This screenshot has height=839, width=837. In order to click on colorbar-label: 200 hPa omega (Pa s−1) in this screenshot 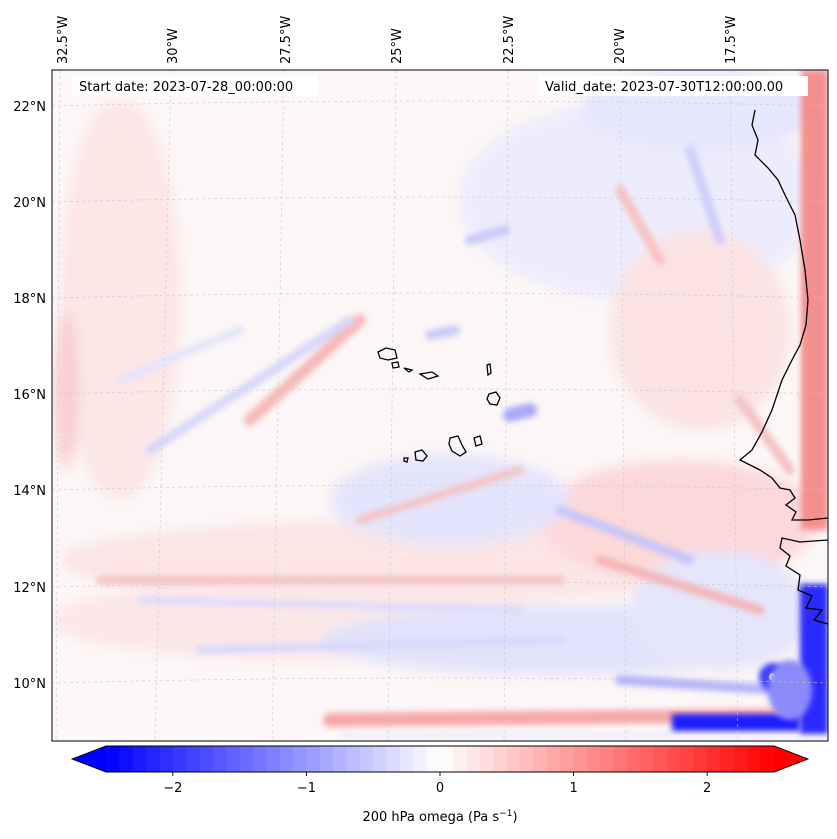, I will do `click(439, 817)`.